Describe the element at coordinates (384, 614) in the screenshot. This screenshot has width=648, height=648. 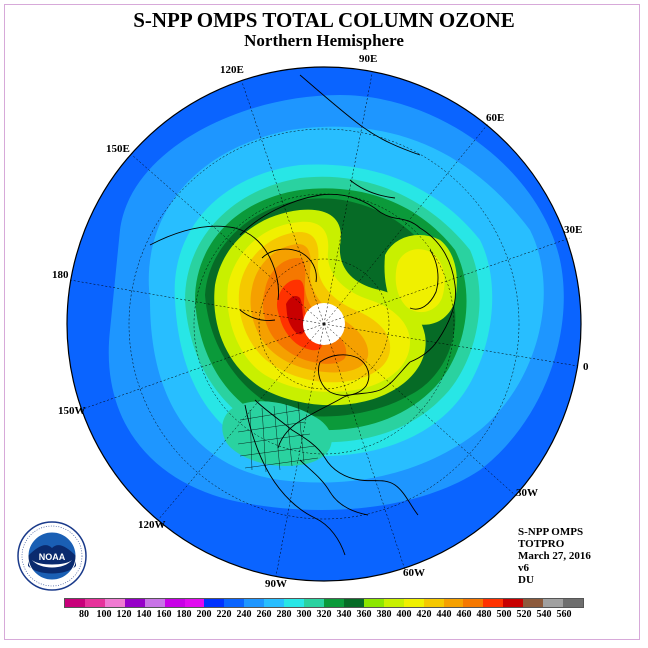
I see `colorbar-tick-label: 380` at that location.